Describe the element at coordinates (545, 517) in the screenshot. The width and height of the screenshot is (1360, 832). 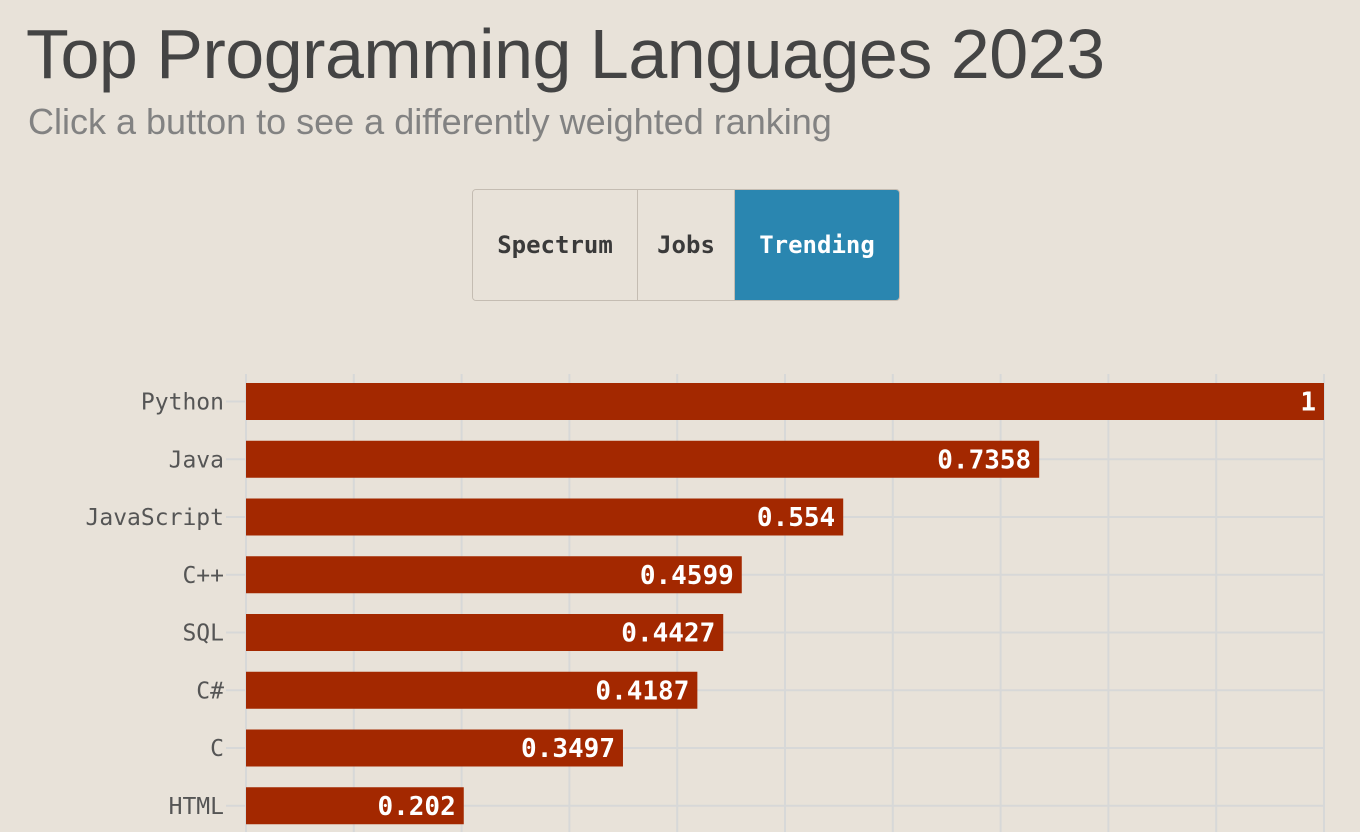
I see `bar-javascript` at that location.